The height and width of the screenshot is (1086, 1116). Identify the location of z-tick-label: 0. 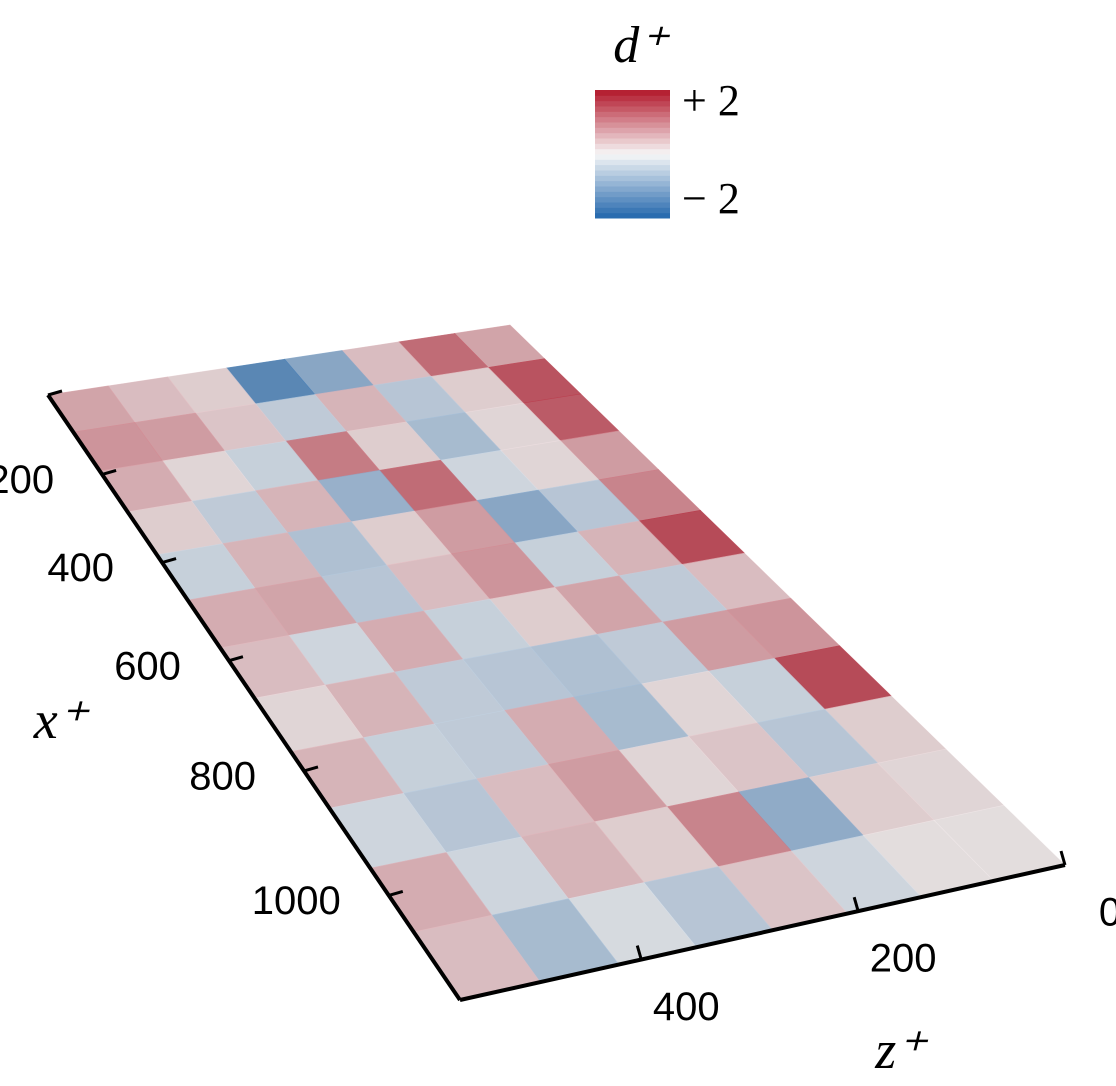
(1107, 913).